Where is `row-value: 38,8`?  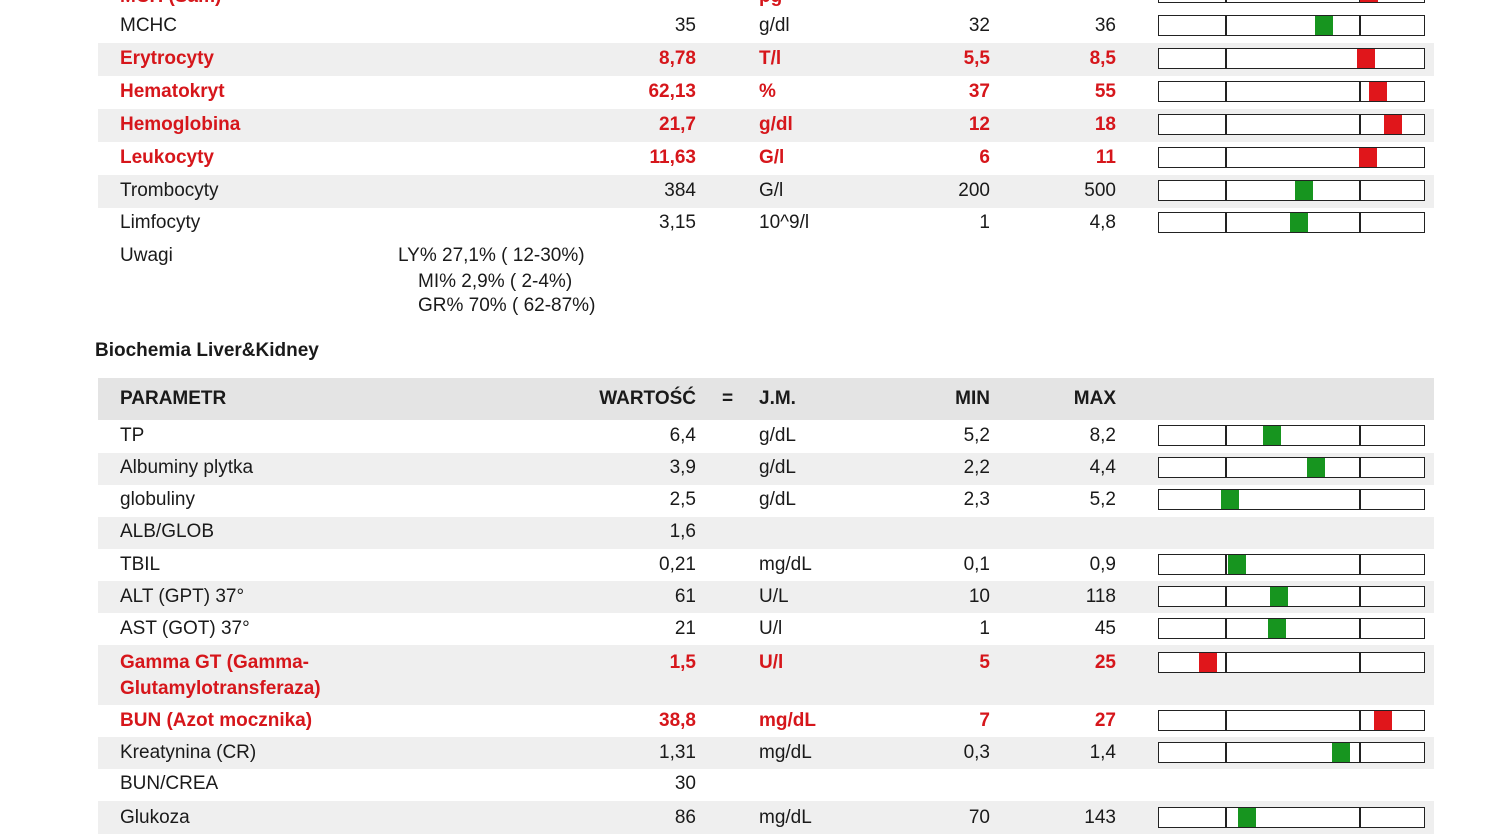 row-value: 38,8 is located at coordinates (677, 720).